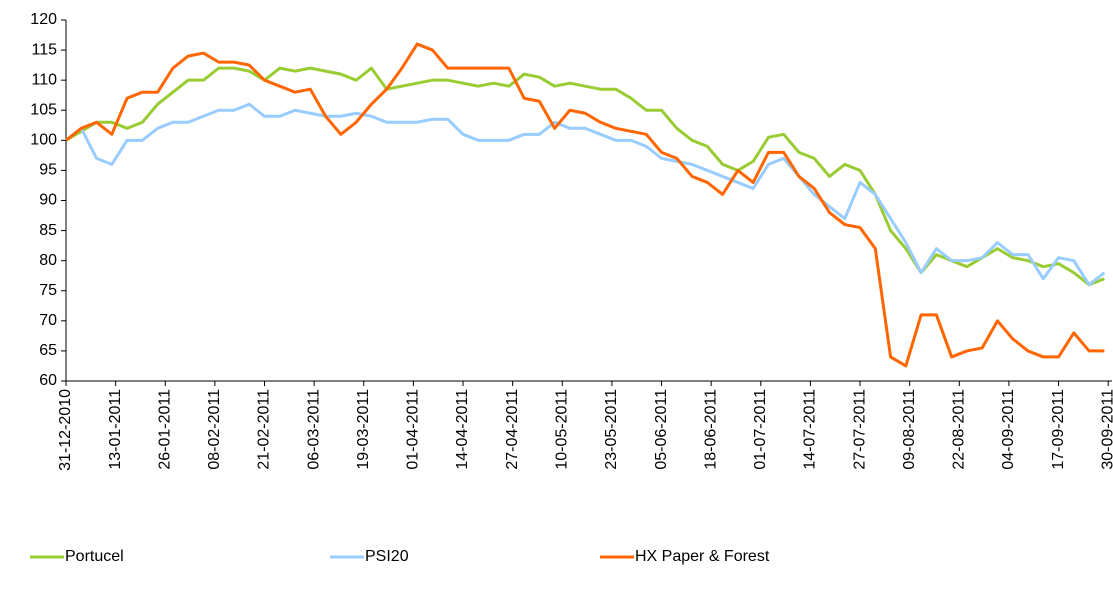  I want to click on x-tick-label: 06-03-2011, so click(313, 429).